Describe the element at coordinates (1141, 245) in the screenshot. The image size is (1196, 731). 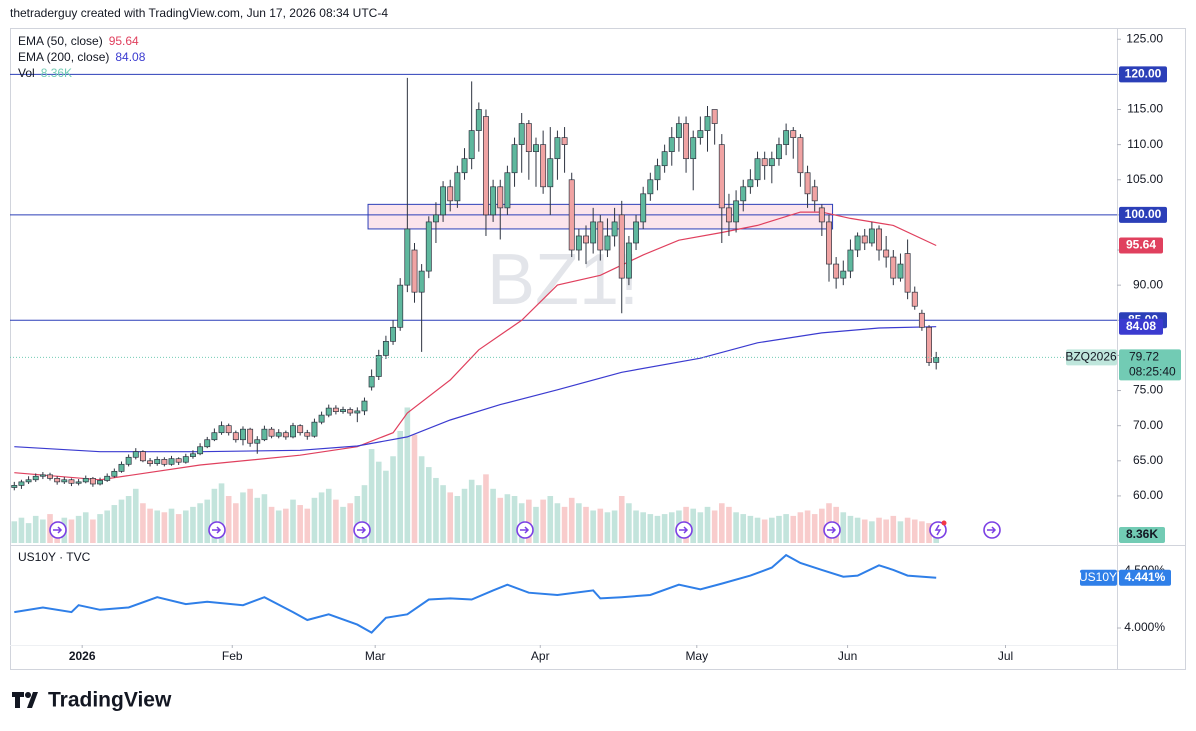
I see `ema-label-bg` at that location.